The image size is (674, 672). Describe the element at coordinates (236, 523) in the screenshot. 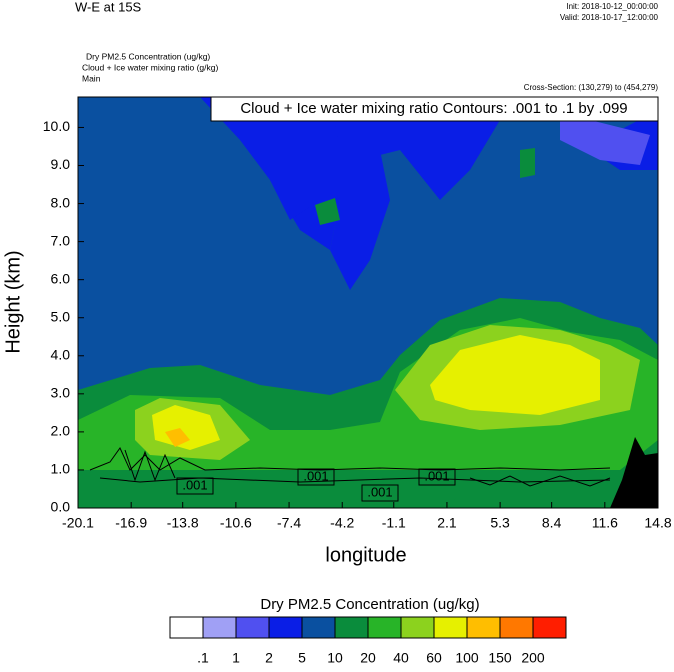

I see `x-tick-label: -10.6` at that location.